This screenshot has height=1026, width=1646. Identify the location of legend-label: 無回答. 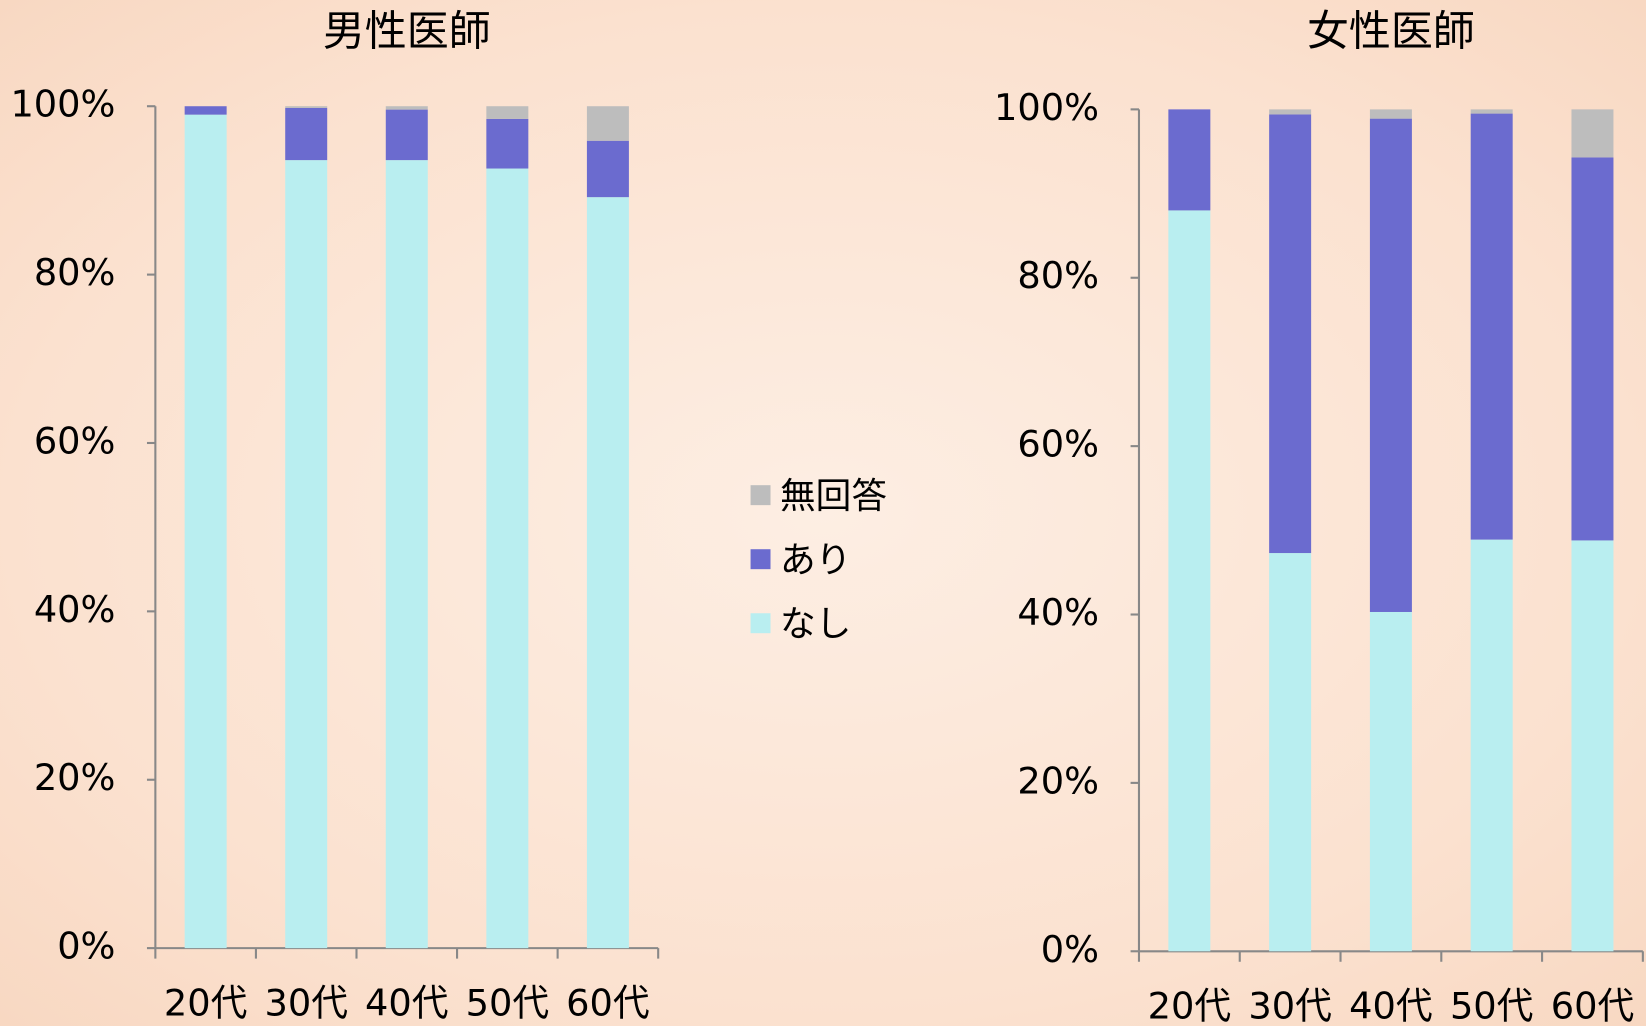
(833, 496).